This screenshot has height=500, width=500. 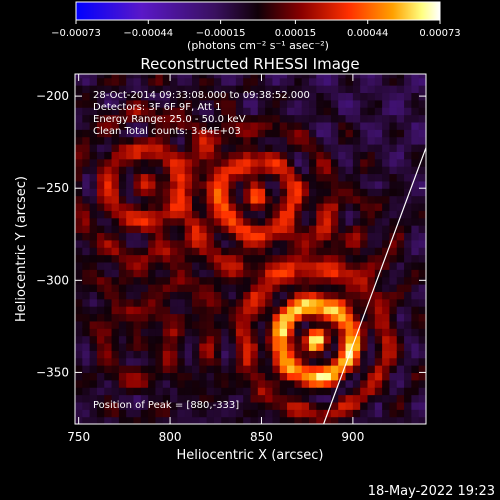 What do you see at coordinates (169, 119) in the screenshot?
I see `annotation-energy-range: Energy Range: 25.0 - 50.0 keV` at bounding box center [169, 119].